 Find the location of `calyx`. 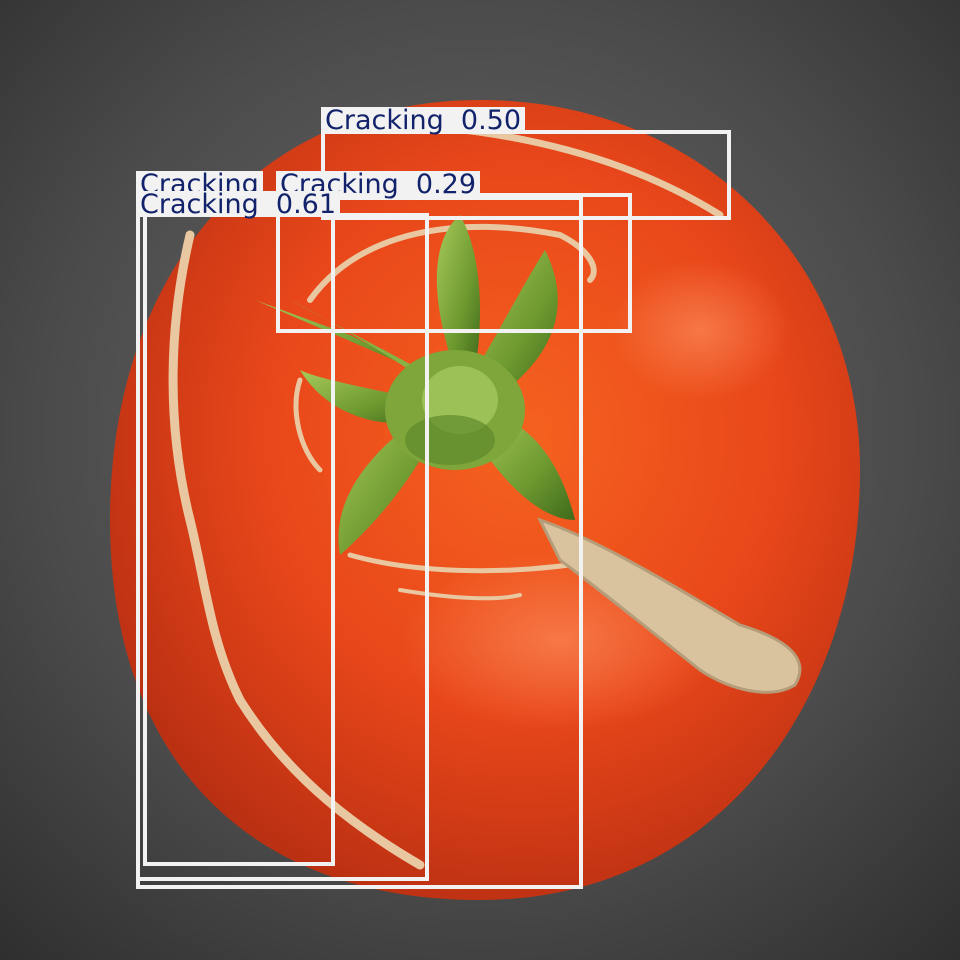

calyx is located at coordinates (415, 385).